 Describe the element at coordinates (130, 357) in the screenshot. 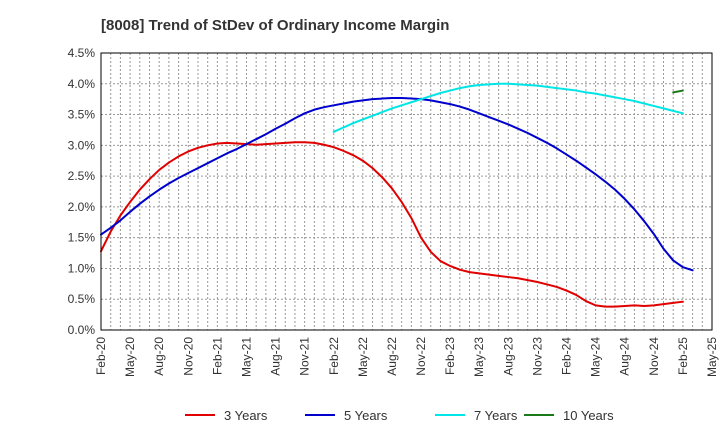

I see `x-tick-label: May-20` at that location.